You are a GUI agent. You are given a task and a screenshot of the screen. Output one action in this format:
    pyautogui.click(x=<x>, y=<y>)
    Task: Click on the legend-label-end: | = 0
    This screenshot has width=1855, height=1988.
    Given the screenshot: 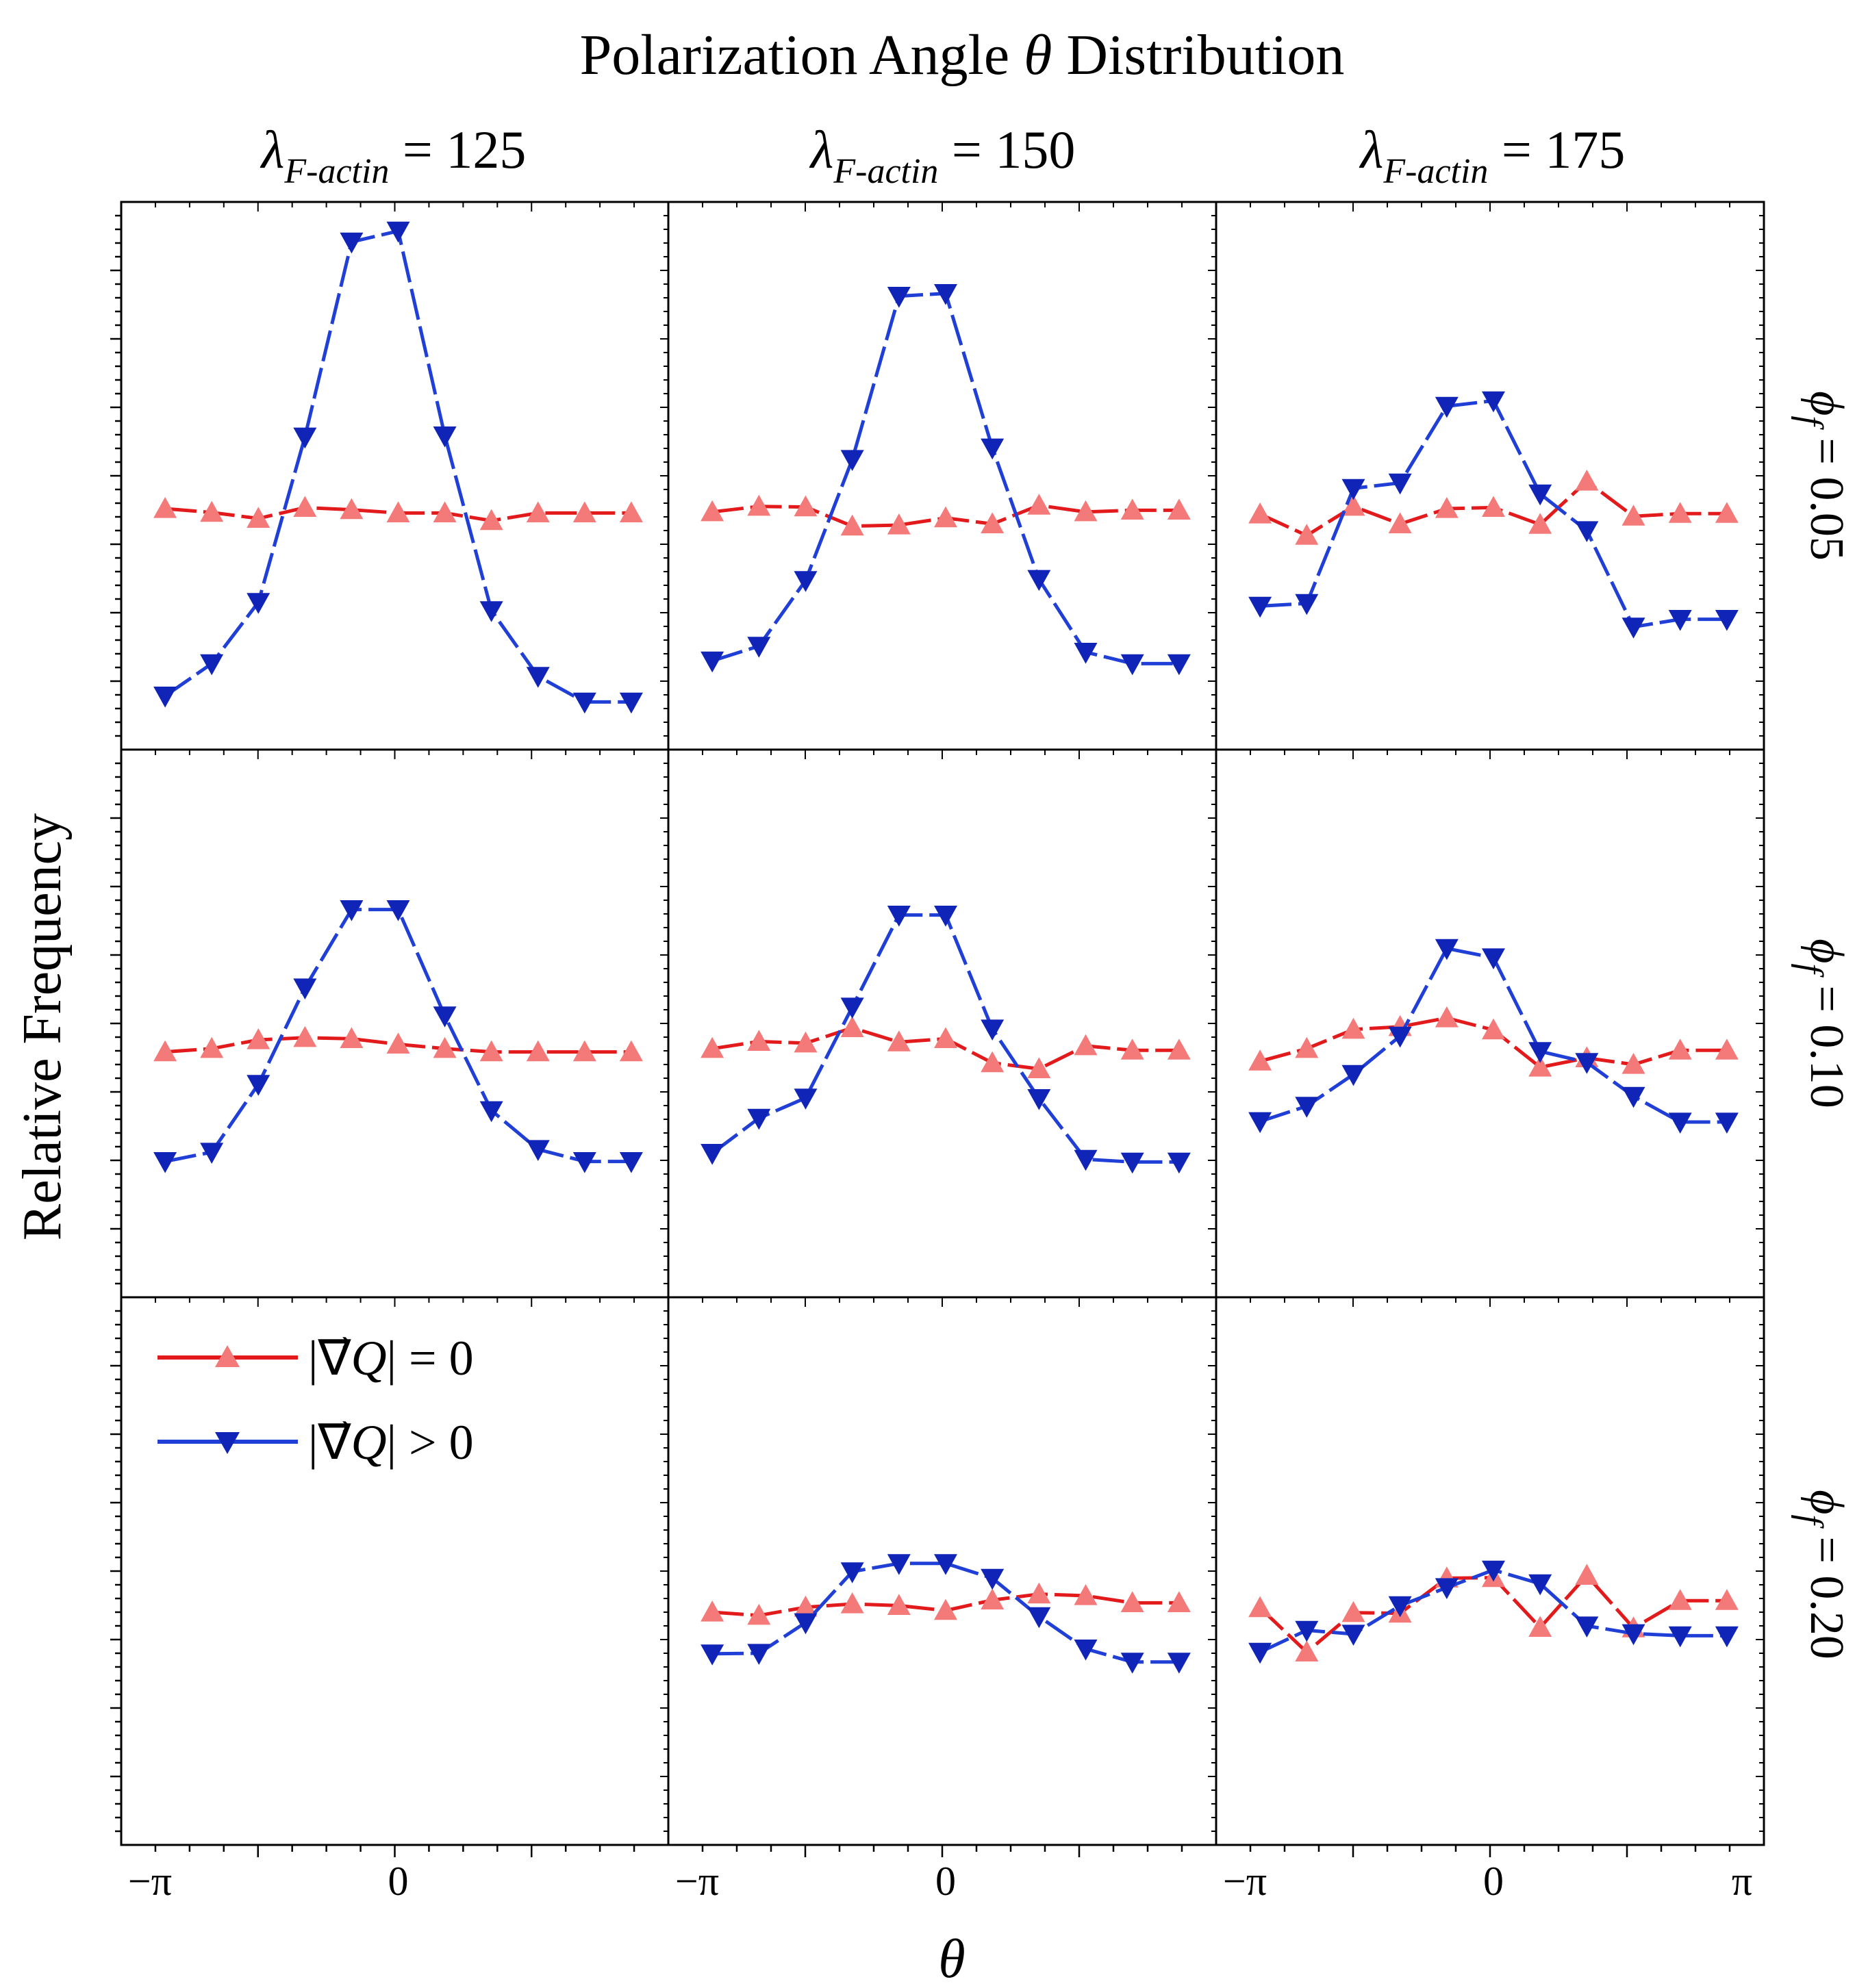 What is the action you would take?
    pyautogui.click(x=430, y=1358)
    